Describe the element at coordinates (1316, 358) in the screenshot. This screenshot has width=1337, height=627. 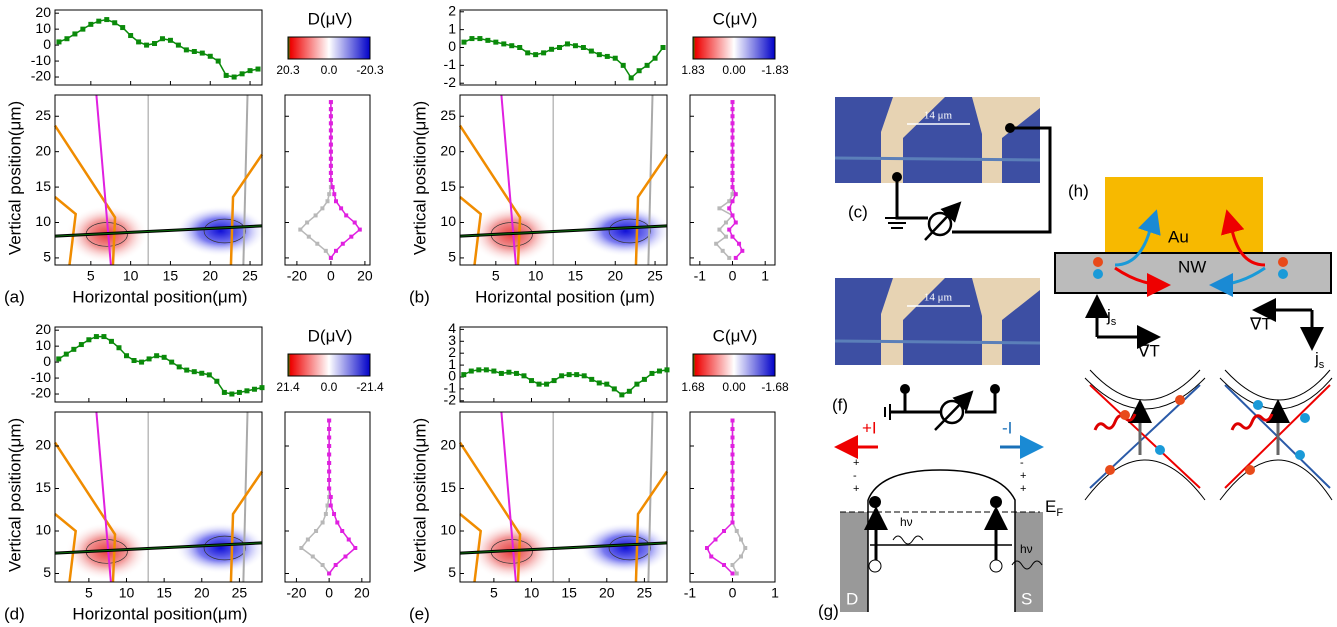
I see `js-j: j` at that location.